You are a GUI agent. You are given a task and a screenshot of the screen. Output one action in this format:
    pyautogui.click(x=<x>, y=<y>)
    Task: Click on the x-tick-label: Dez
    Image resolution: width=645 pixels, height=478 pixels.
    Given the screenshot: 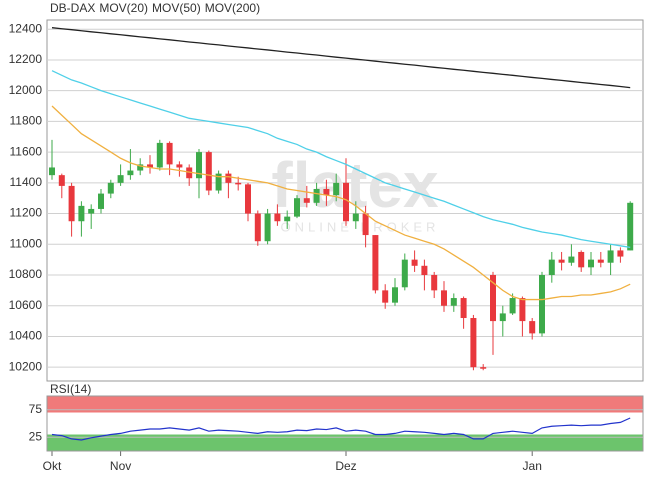 What is the action you would take?
    pyautogui.click(x=345, y=466)
    